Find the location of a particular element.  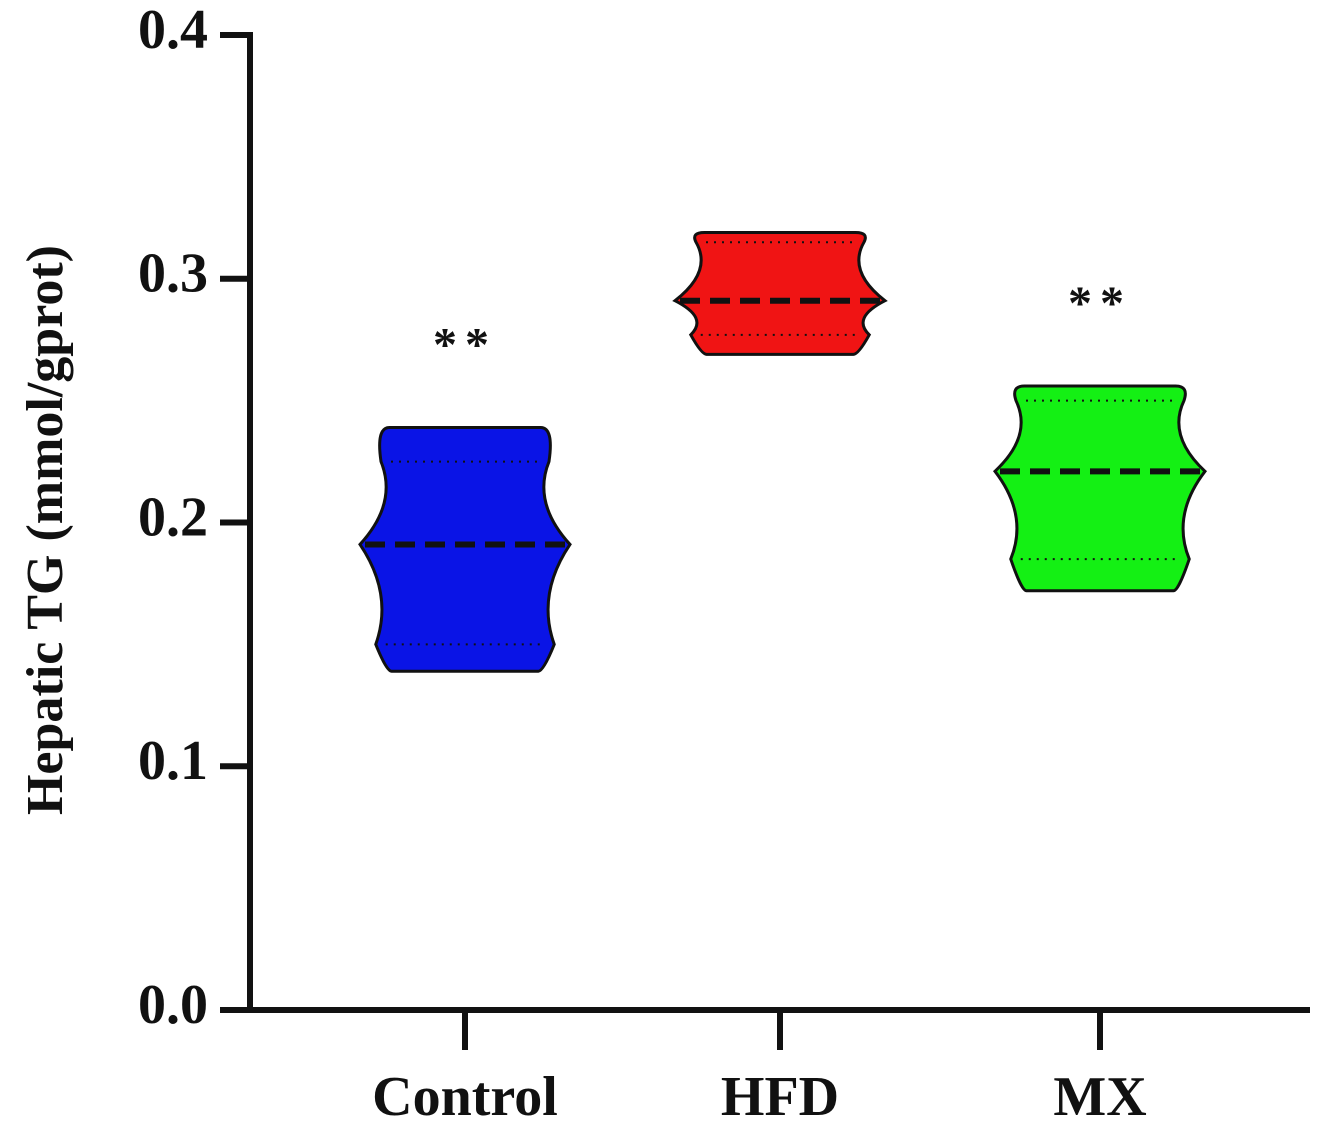

y-axis-label: Hepatic TG (mmol/gprot) is located at coordinates (45, 530).